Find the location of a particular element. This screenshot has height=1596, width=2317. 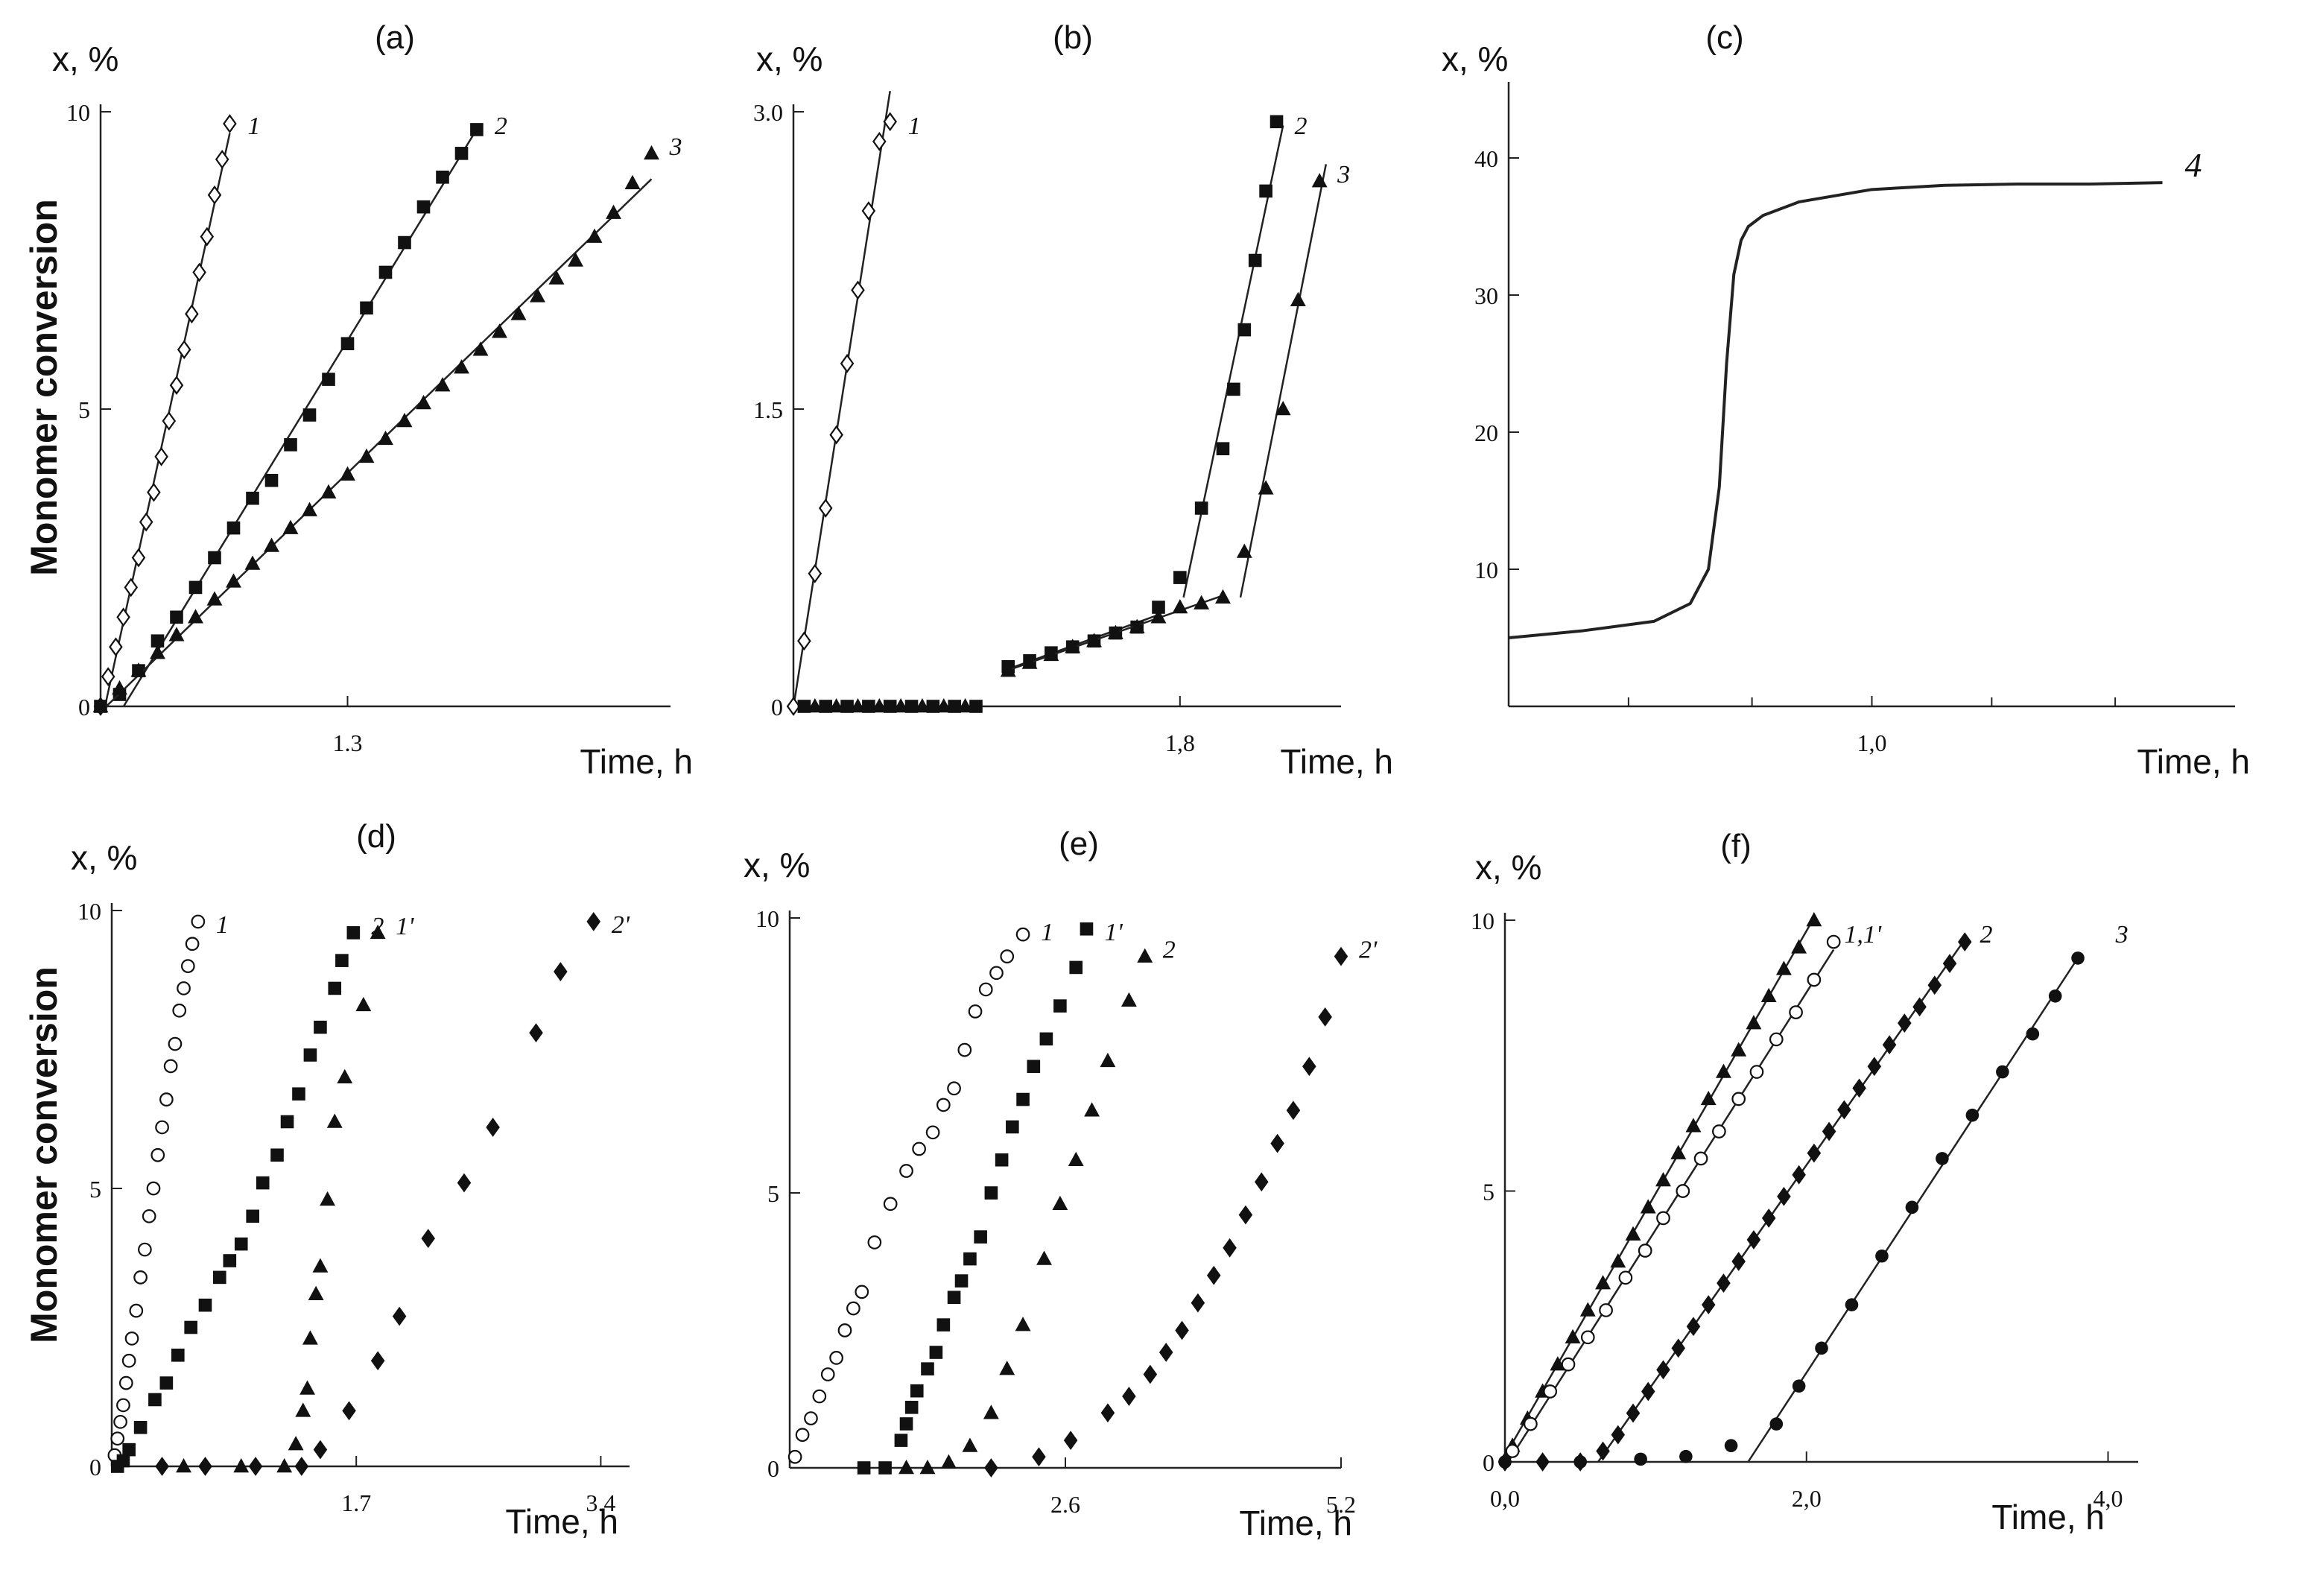

series-3: 3 is located at coordinates (387, 423).